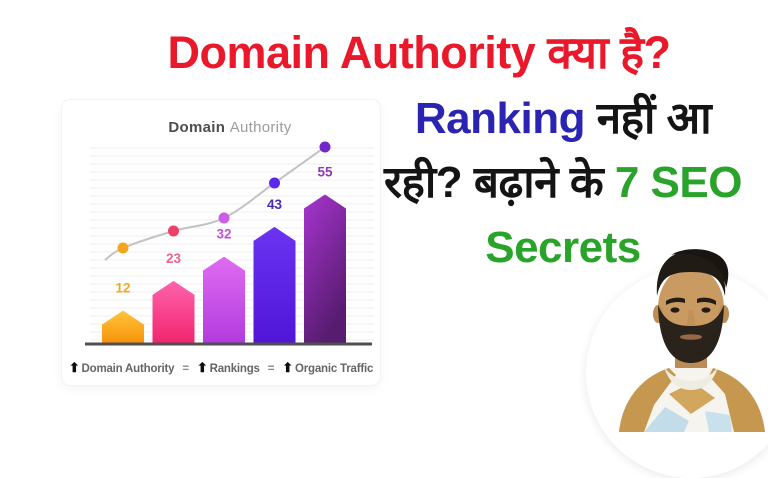  I want to click on headline-segment: 7 SEO, so click(678, 182).